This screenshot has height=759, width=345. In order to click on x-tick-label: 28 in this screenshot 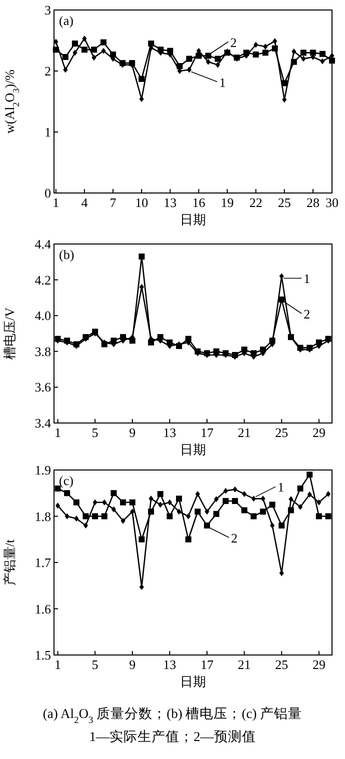, I will do `click(313, 202)`.